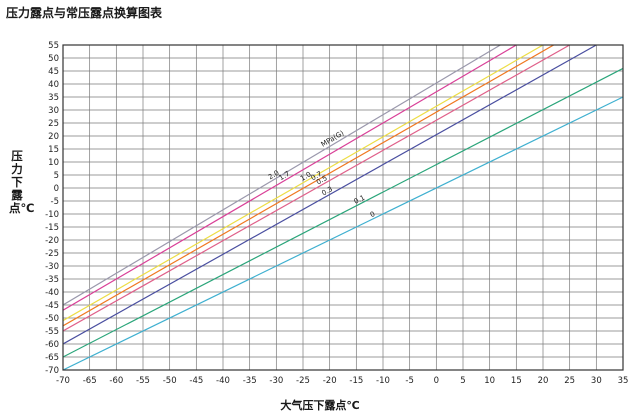 Image resolution: width=640 pixels, height=413 pixels. I want to click on y-tick-label: 45, so click(53, 72).